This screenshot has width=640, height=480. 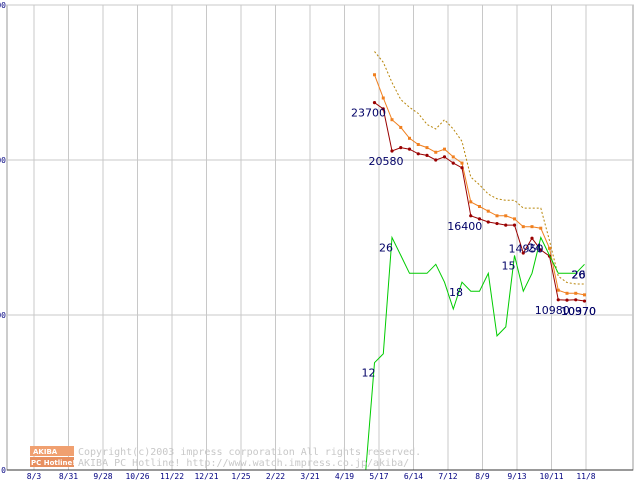 What do you see at coordinates (535, 248) in the screenshot?
I see `data-label: 24` at bounding box center [535, 248].